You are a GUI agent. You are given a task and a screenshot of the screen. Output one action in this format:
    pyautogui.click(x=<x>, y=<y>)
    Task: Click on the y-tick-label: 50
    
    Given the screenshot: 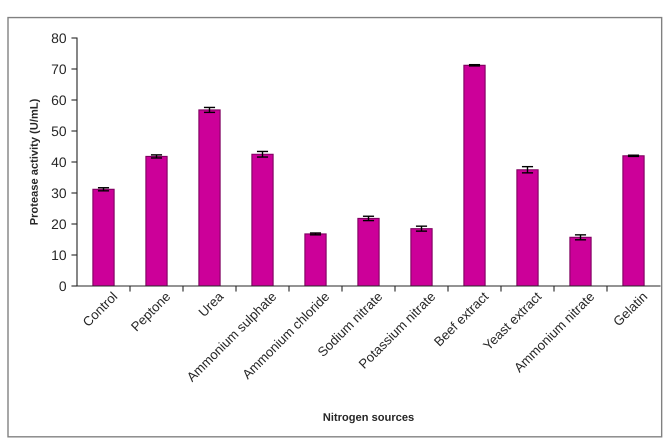 What is the action you would take?
    pyautogui.click(x=59, y=131)
    